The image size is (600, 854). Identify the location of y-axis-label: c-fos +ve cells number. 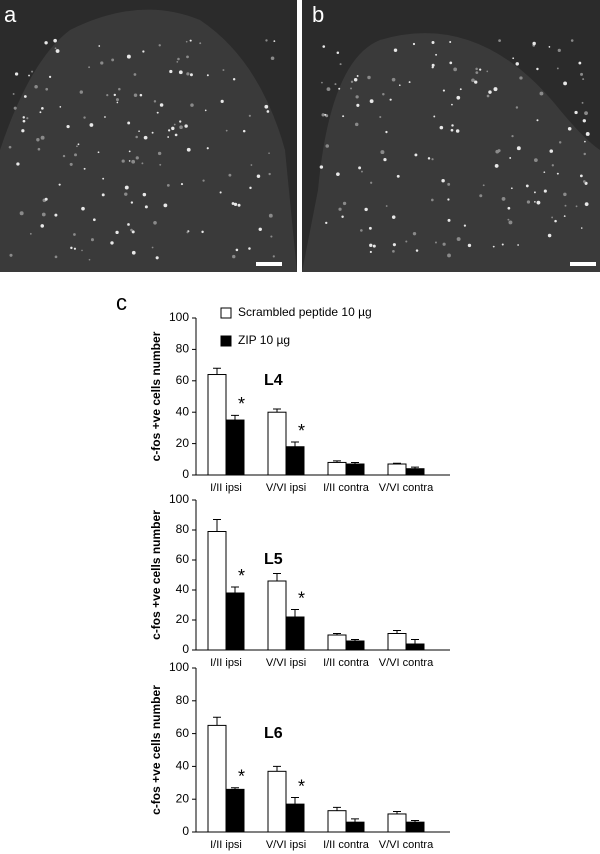
(156, 396).